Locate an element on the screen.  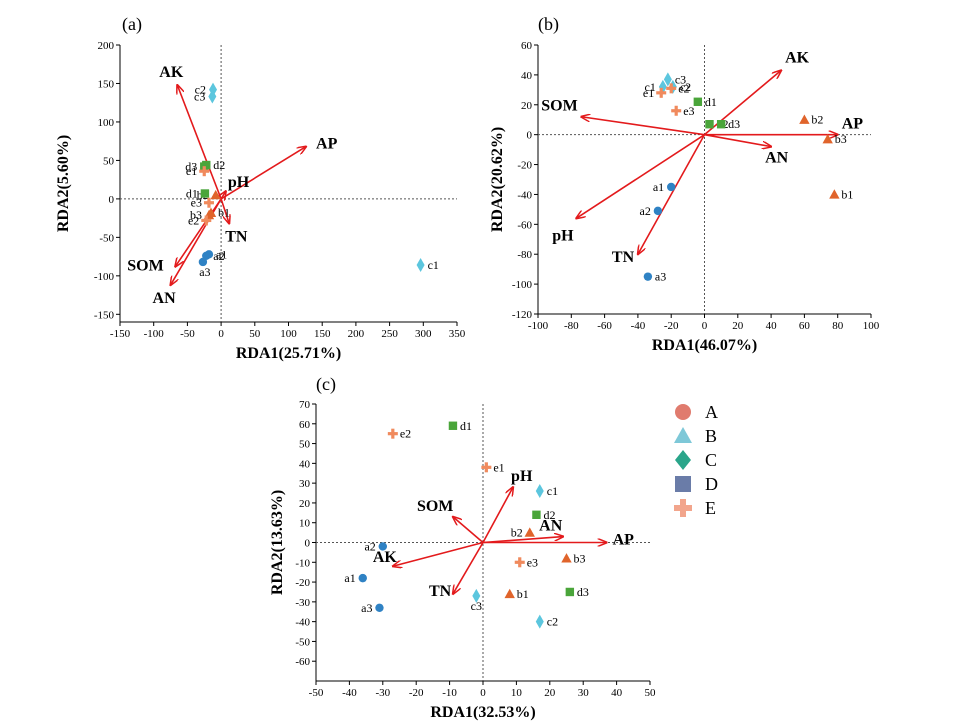
point-label-e2: e2 is located at coordinates (405, 434).